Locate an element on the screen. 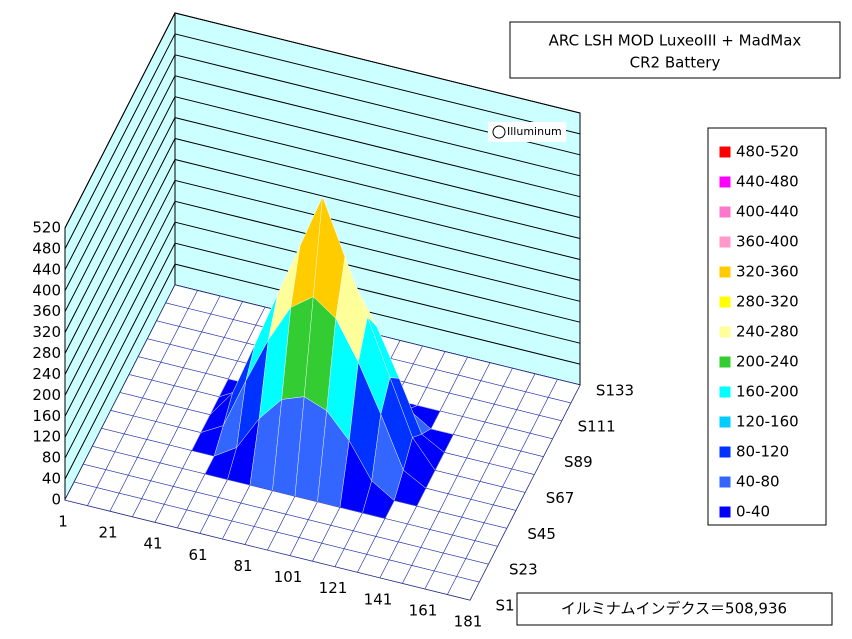  z-tick-label: 240 is located at coordinates (46, 374).